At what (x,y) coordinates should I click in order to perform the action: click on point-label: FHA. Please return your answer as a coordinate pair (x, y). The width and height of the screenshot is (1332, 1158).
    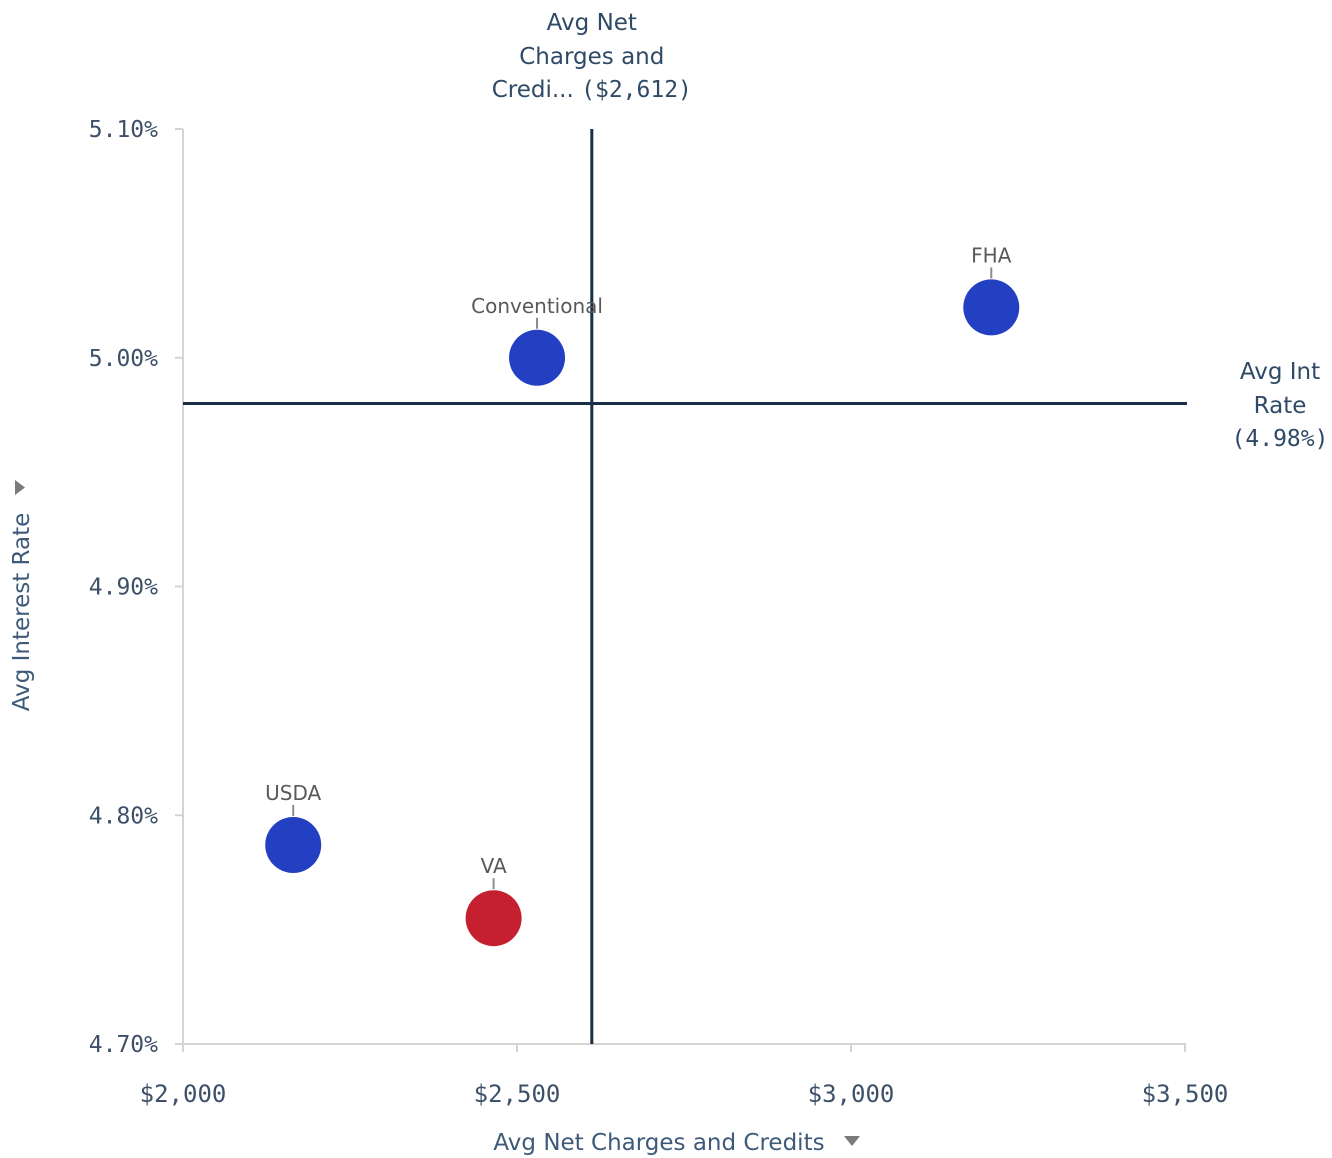
    Looking at the image, I should click on (991, 255).